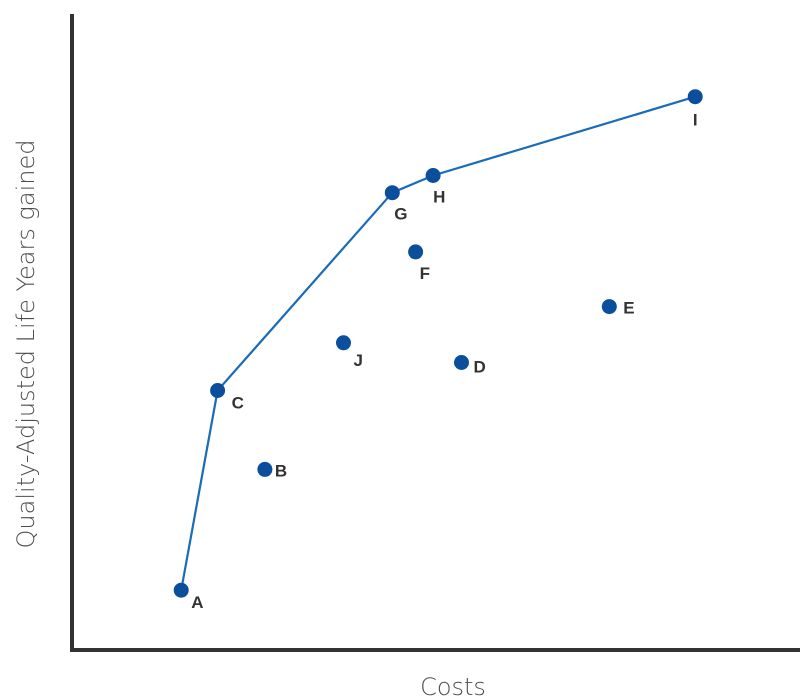 This screenshot has height=698, width=800. What do you see at coordinates (392, 193) in the screenshot?
I see `point-g` at bounding box center [392, 193].